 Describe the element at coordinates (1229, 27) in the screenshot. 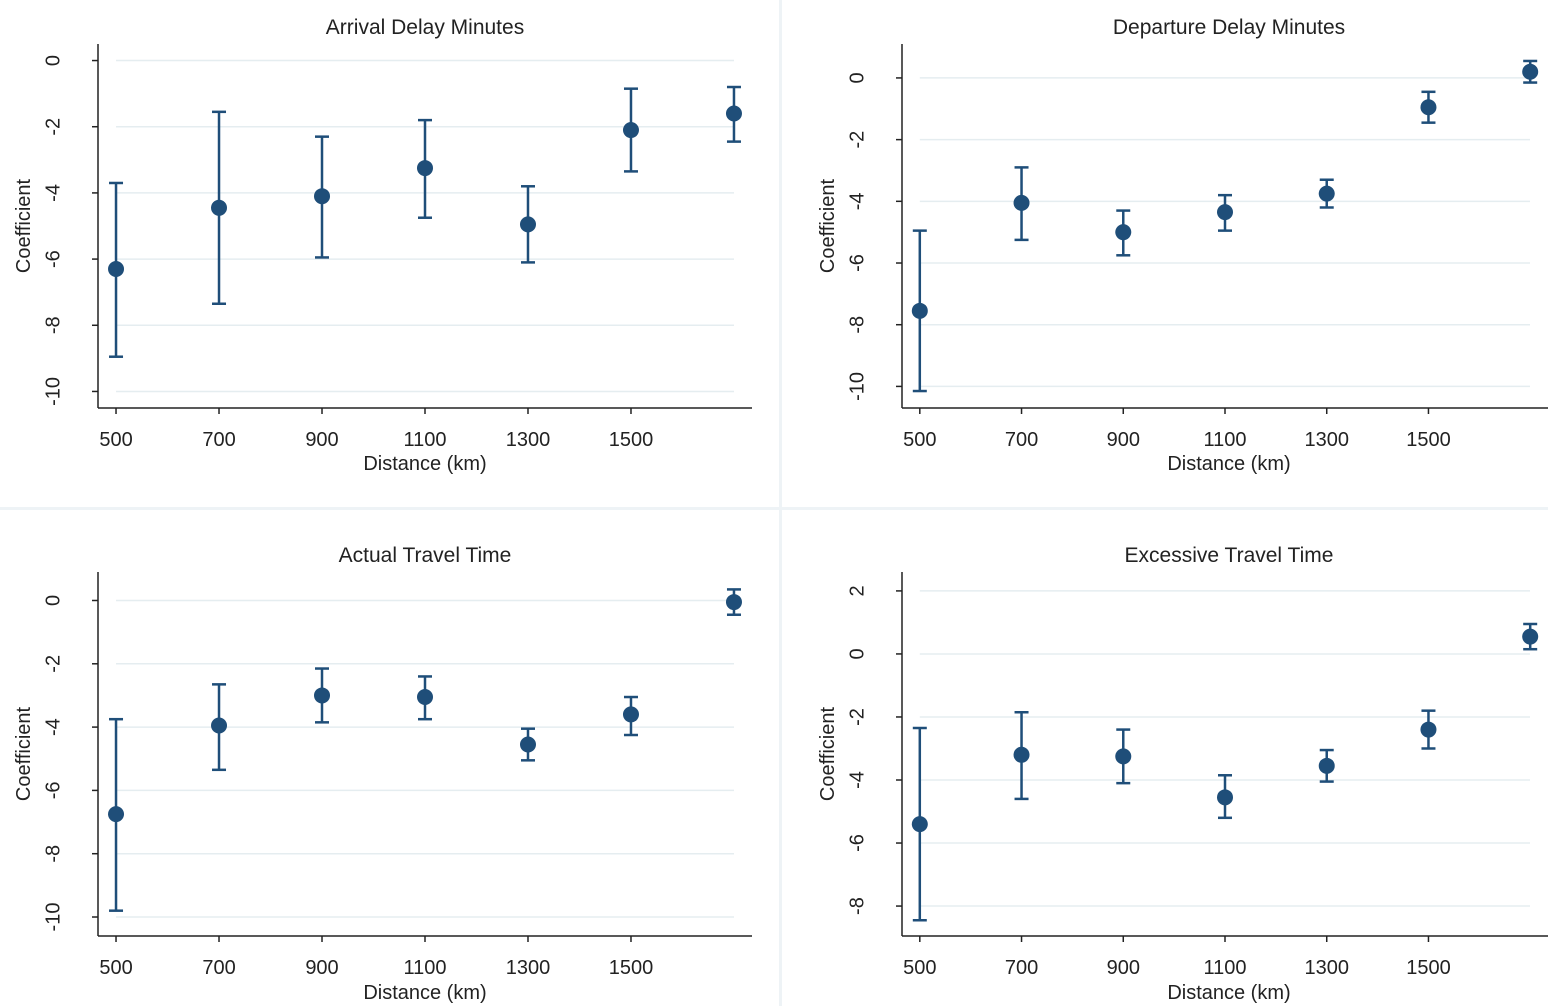

I see `chart-title: Departure Delay Minutes` at that location.